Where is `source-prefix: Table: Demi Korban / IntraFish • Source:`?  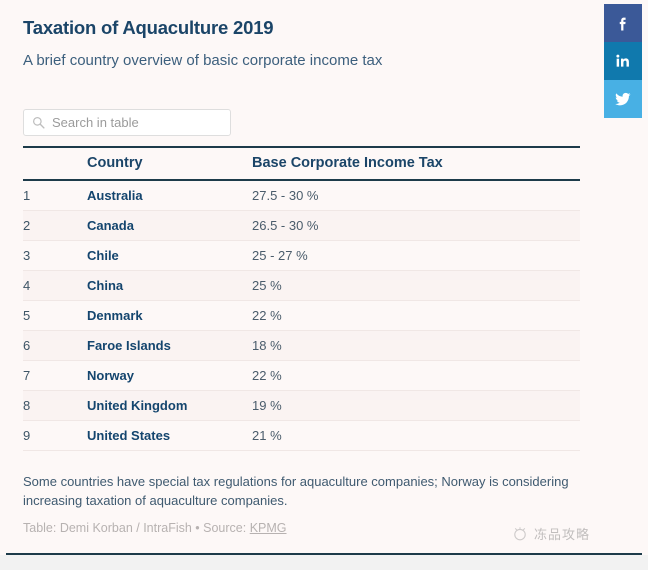 source-prefix: Table: Demi Korban / IntraFish • Source: is located at coordinates (136, 528).